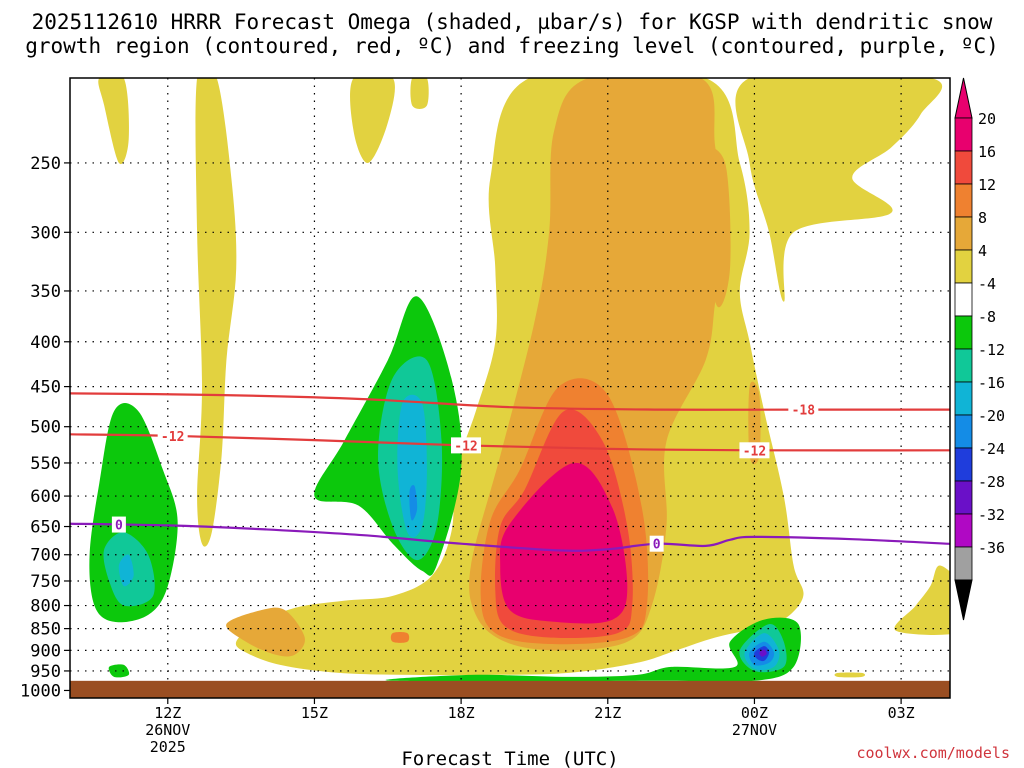 The height and width of the screenshot is (768, 1024). Describe the element at coordinates (991, 416) in the screenshot. I see `colorbar-label: -20` at that location.